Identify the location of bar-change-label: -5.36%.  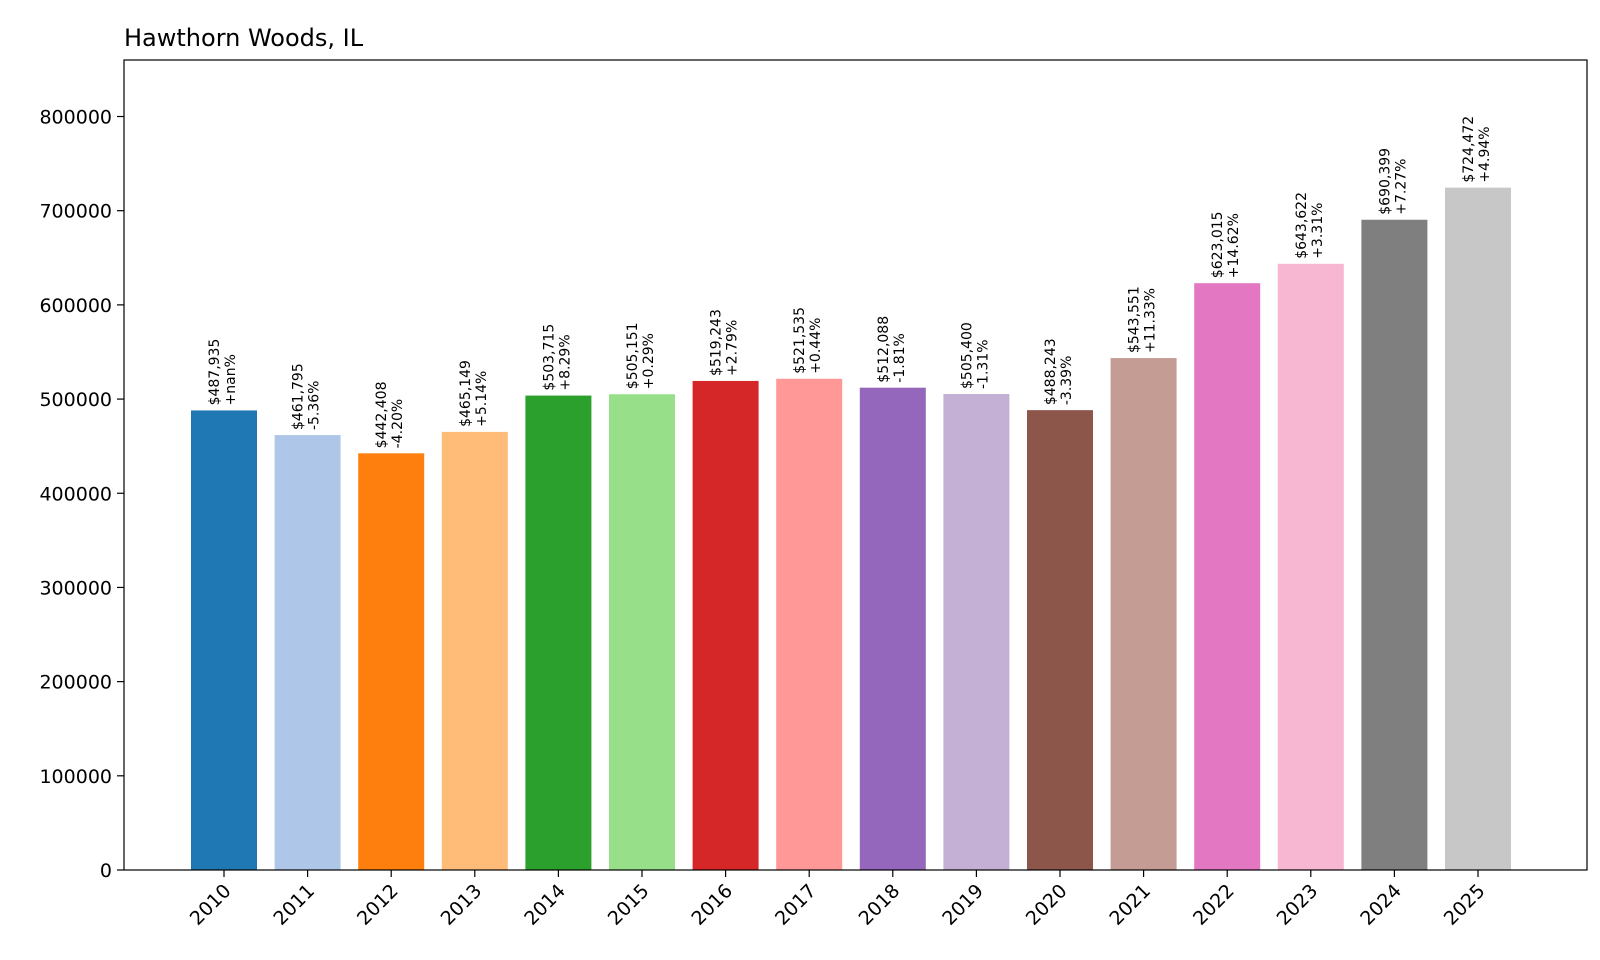
(315, 406).